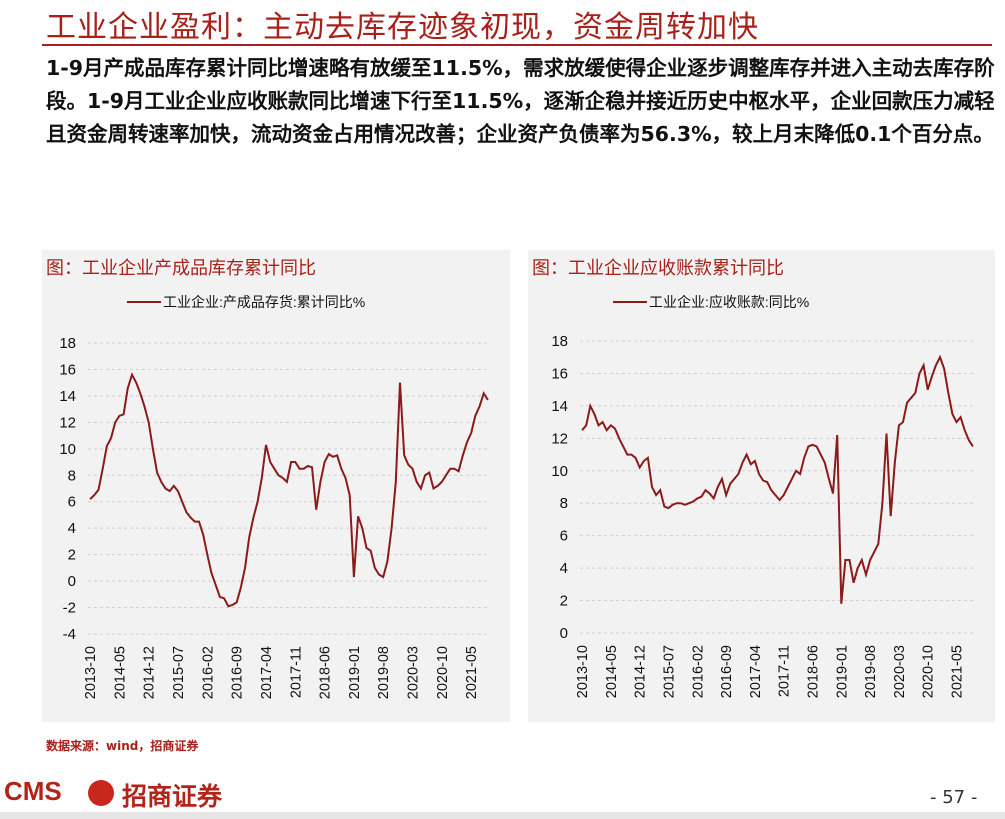  Describe the element at coordinates (954, 797) in the screenshot. I see `page-number: - 57 -` at that location.